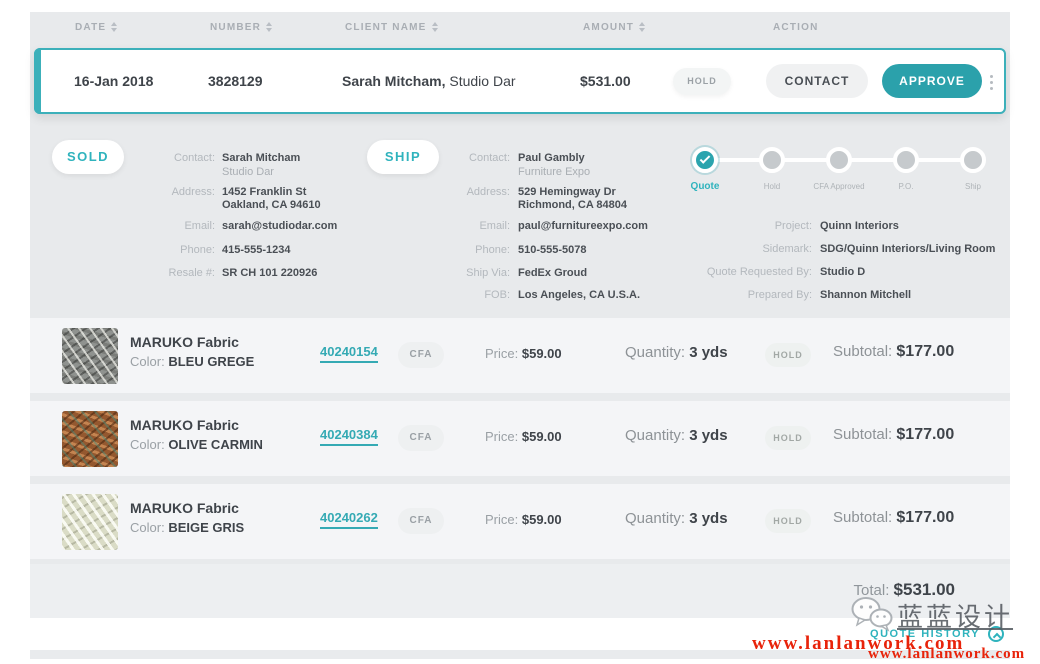  Describe the element at coordinates (261, 158) in the screenshot. I see `sold-contact-name: Sarah Mitcham` at that location.